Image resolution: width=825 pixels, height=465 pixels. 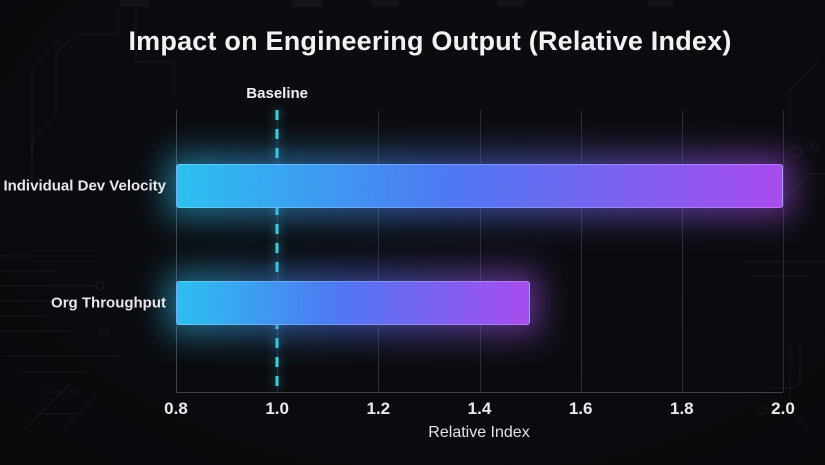 I want to click on x-tick-label: 1.4, so click(x=479, y=408).